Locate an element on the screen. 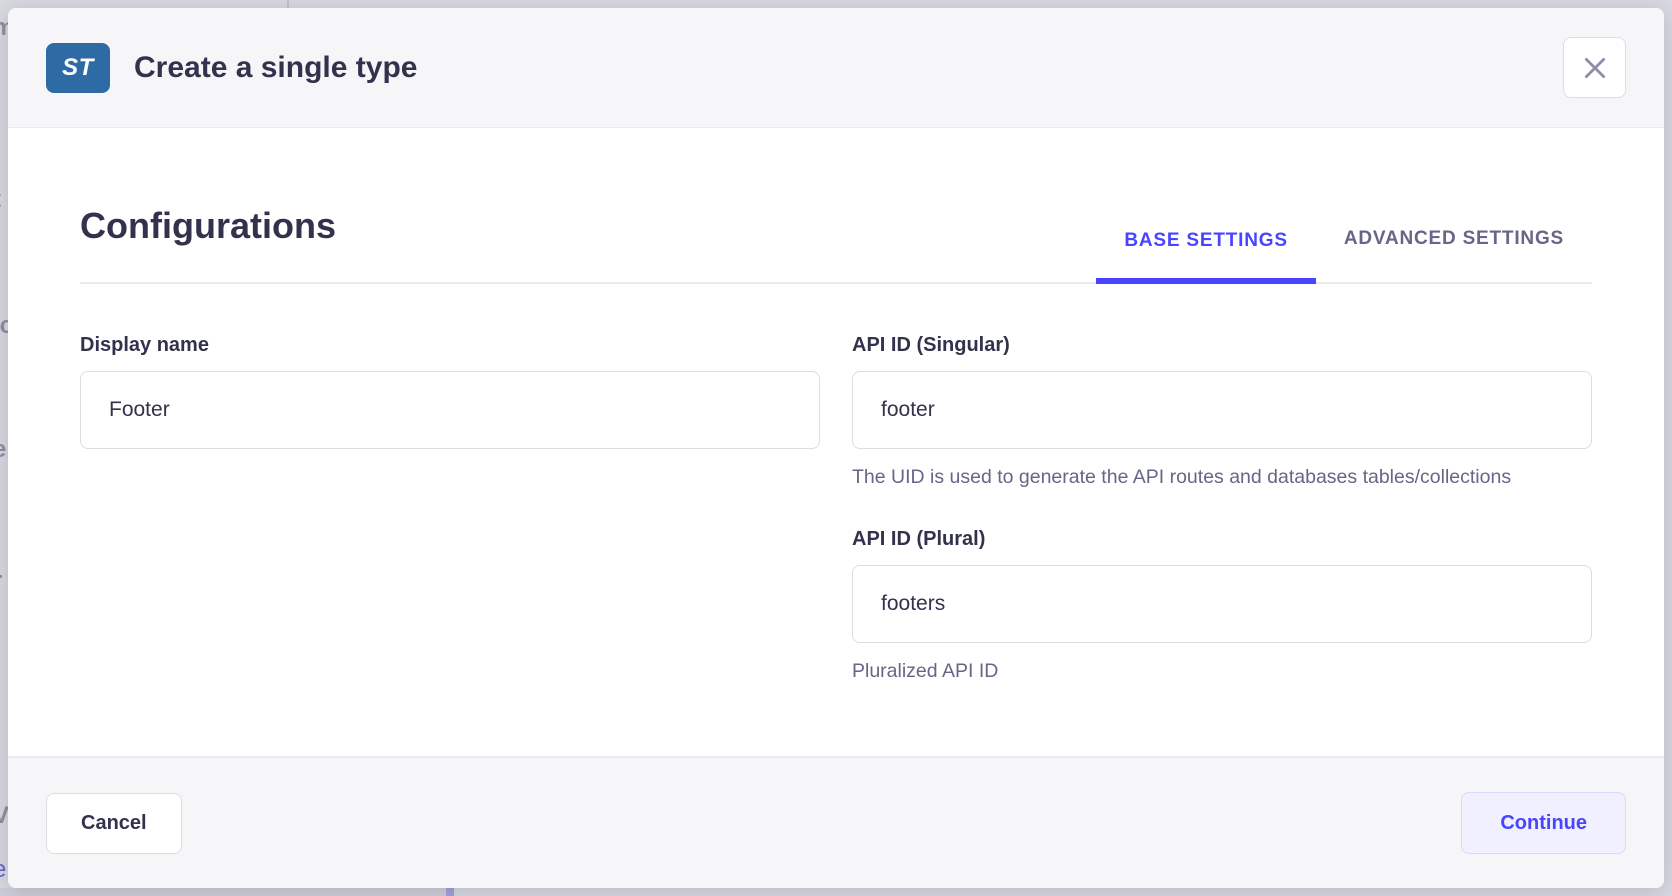 The width and height of the screenshot is (1672, 896). api-id-plural-label: API ID (Plural) is located at coordinates (919, 539).